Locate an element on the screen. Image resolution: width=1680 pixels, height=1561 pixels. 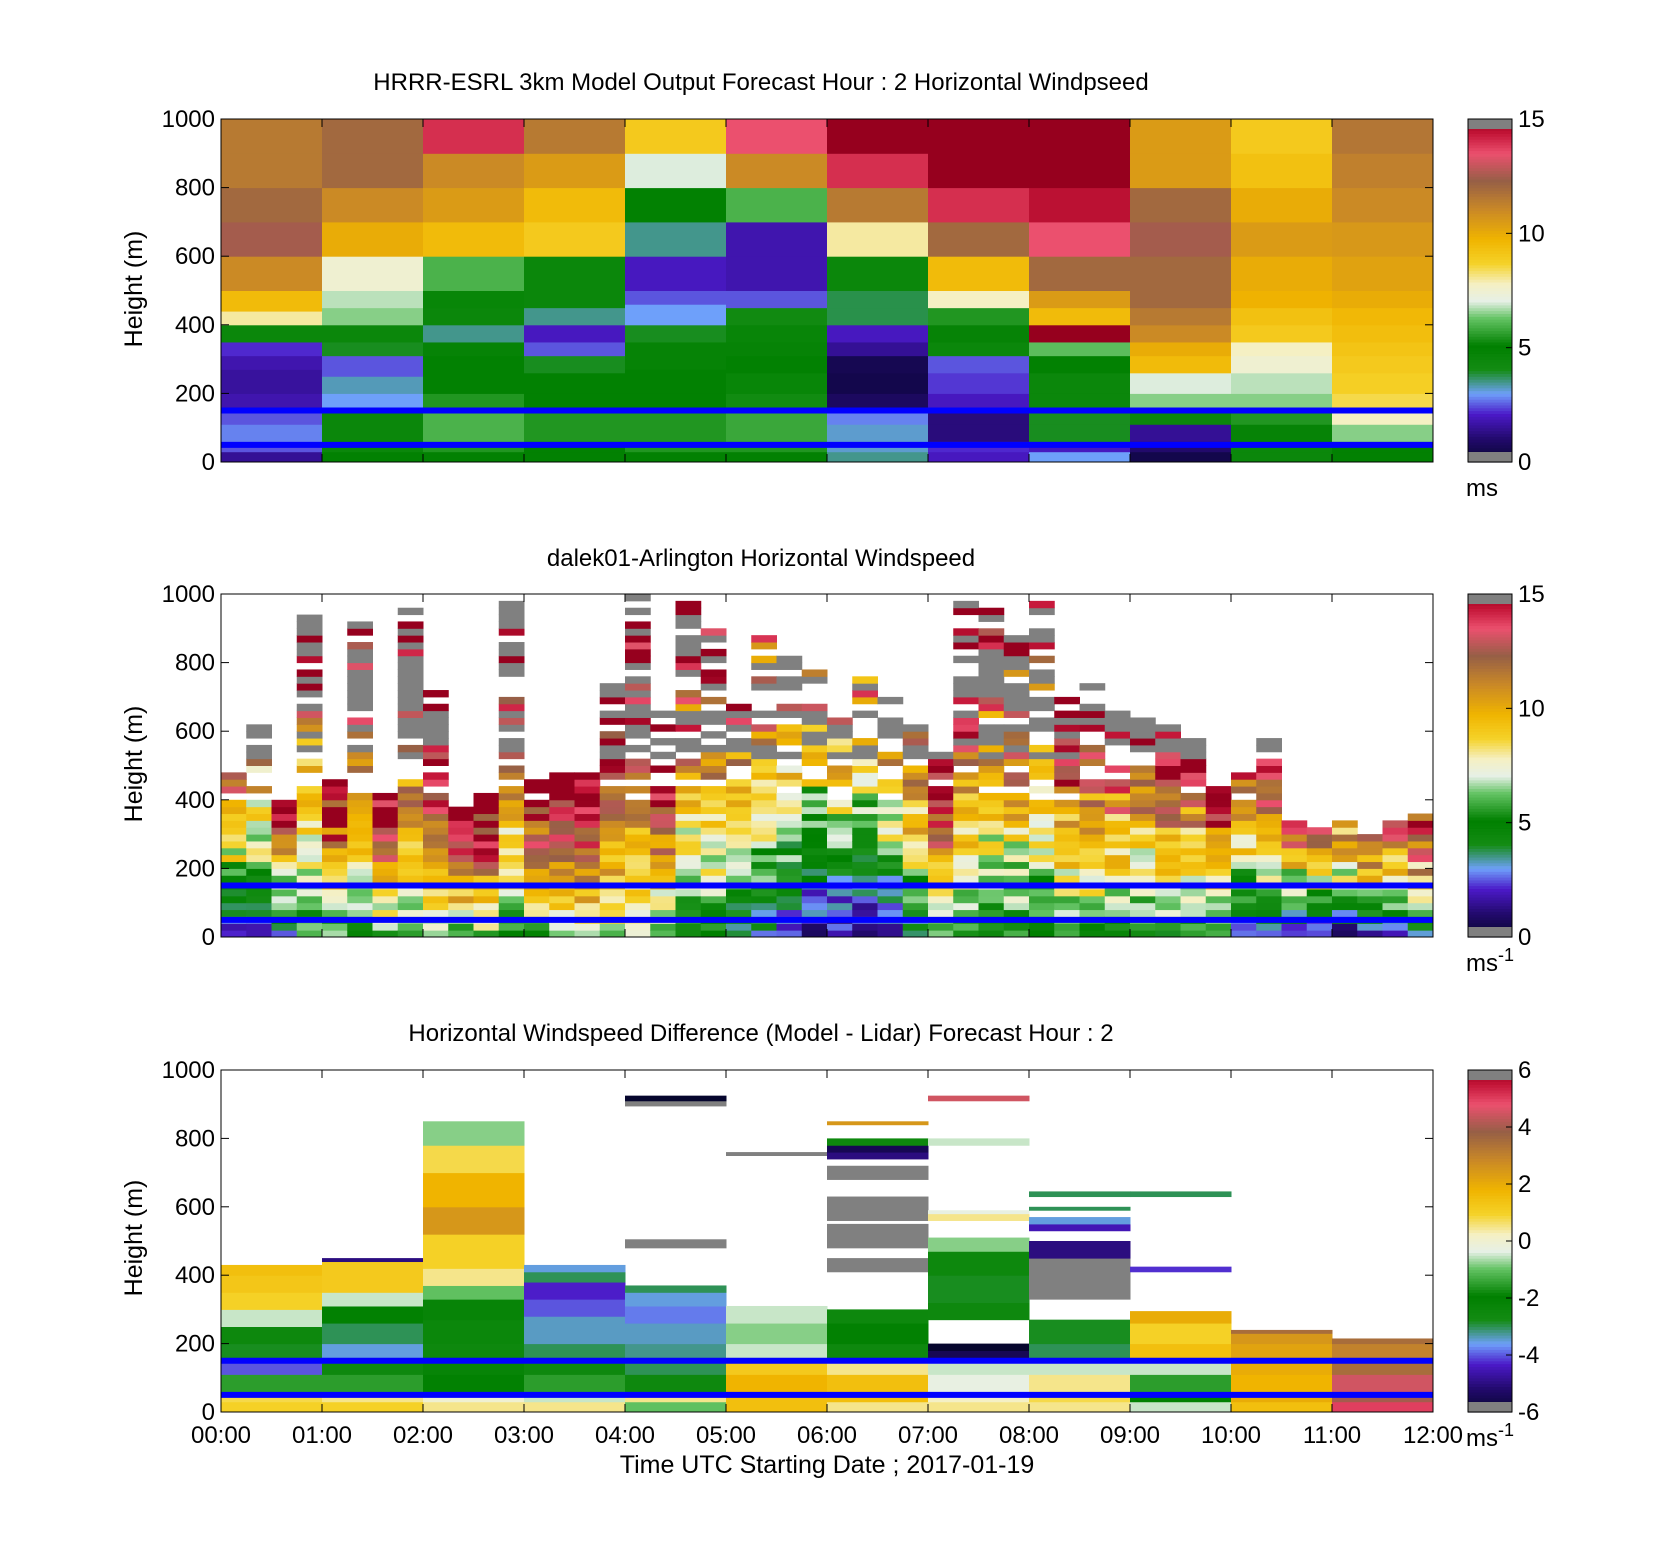
y-tick-label: 600 is located at coordinates (195, 256).